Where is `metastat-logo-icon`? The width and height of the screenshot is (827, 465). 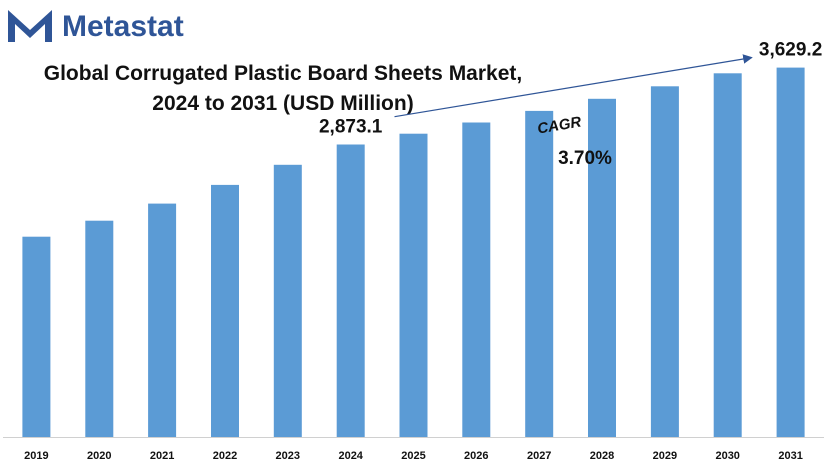
metastat-logo-icon is located at coordinates (30, 26).